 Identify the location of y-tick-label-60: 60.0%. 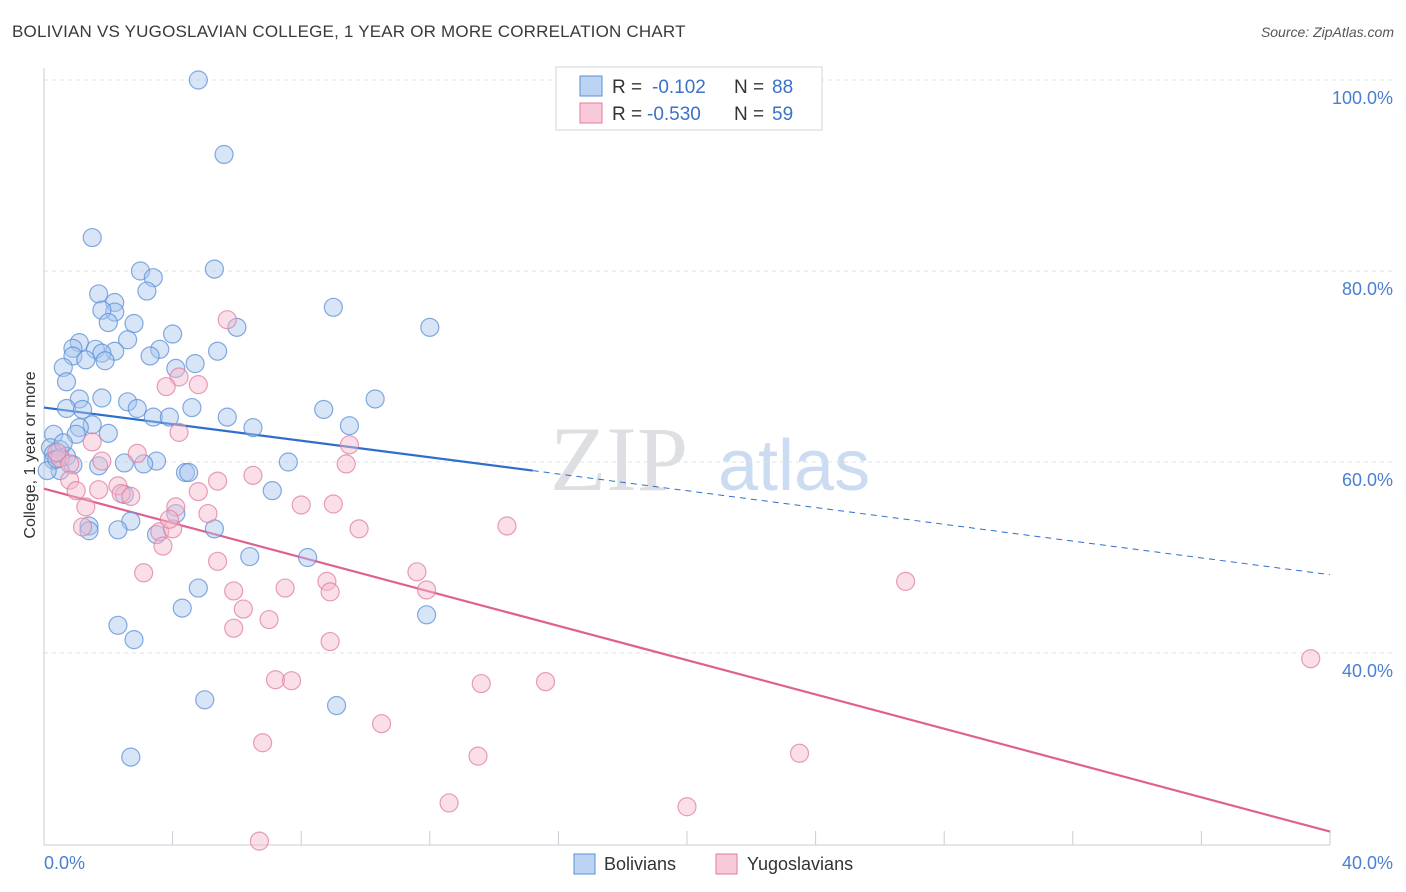
(1367, 480).